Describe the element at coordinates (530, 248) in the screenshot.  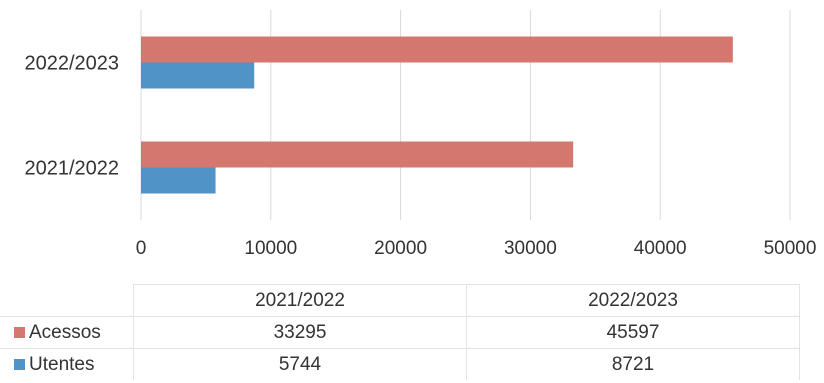
I see `x-tick-label: 30000` at that location.